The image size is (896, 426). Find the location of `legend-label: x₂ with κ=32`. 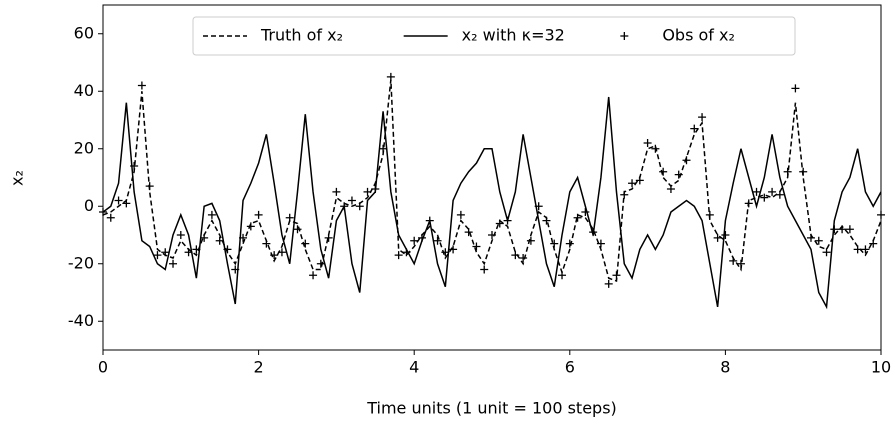

legend-label: x₂ with κ=32 is located at coordinates (513, 35).